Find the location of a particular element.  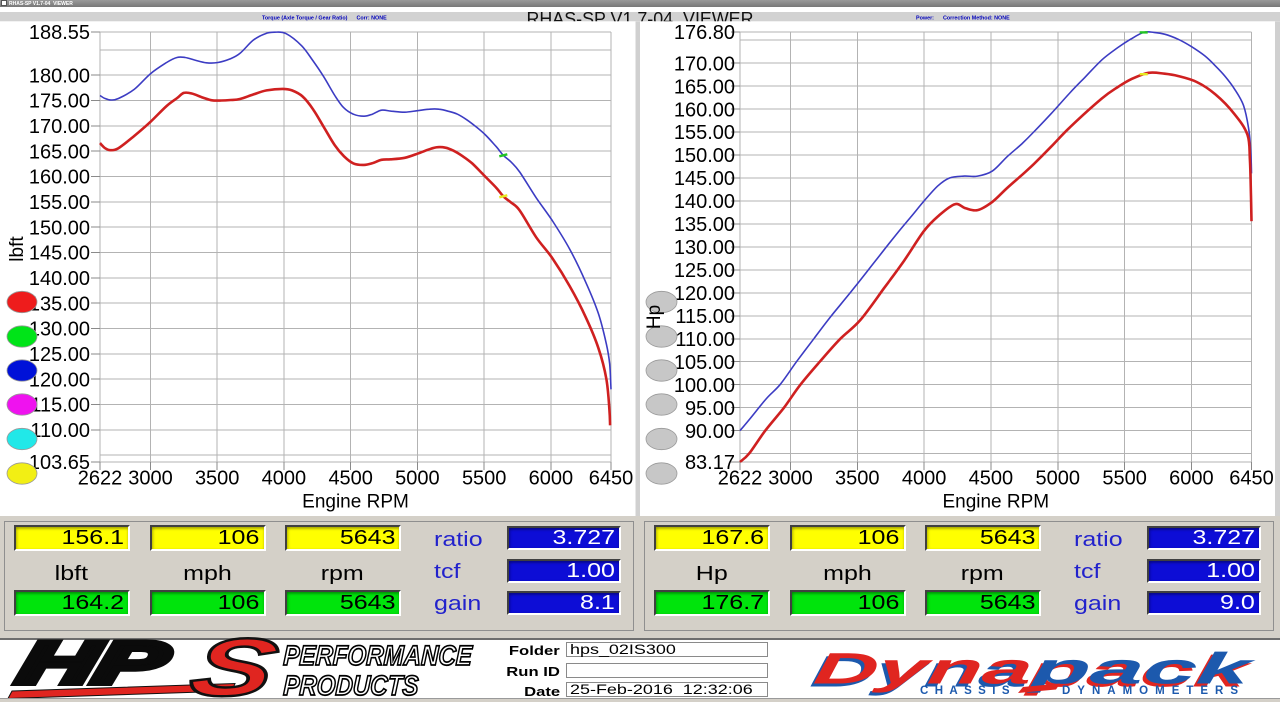

svg-text:Power: Correction Method:: Power: Correction Method: NONE is located at coordinates (963, 19).